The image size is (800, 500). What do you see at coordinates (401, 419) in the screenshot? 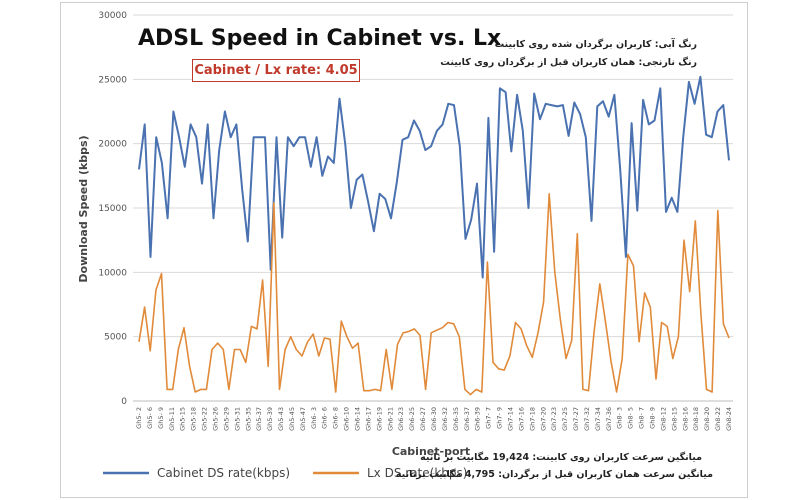
I see `x-tick-label: Gh6-23` at bounding box center [401, 419].